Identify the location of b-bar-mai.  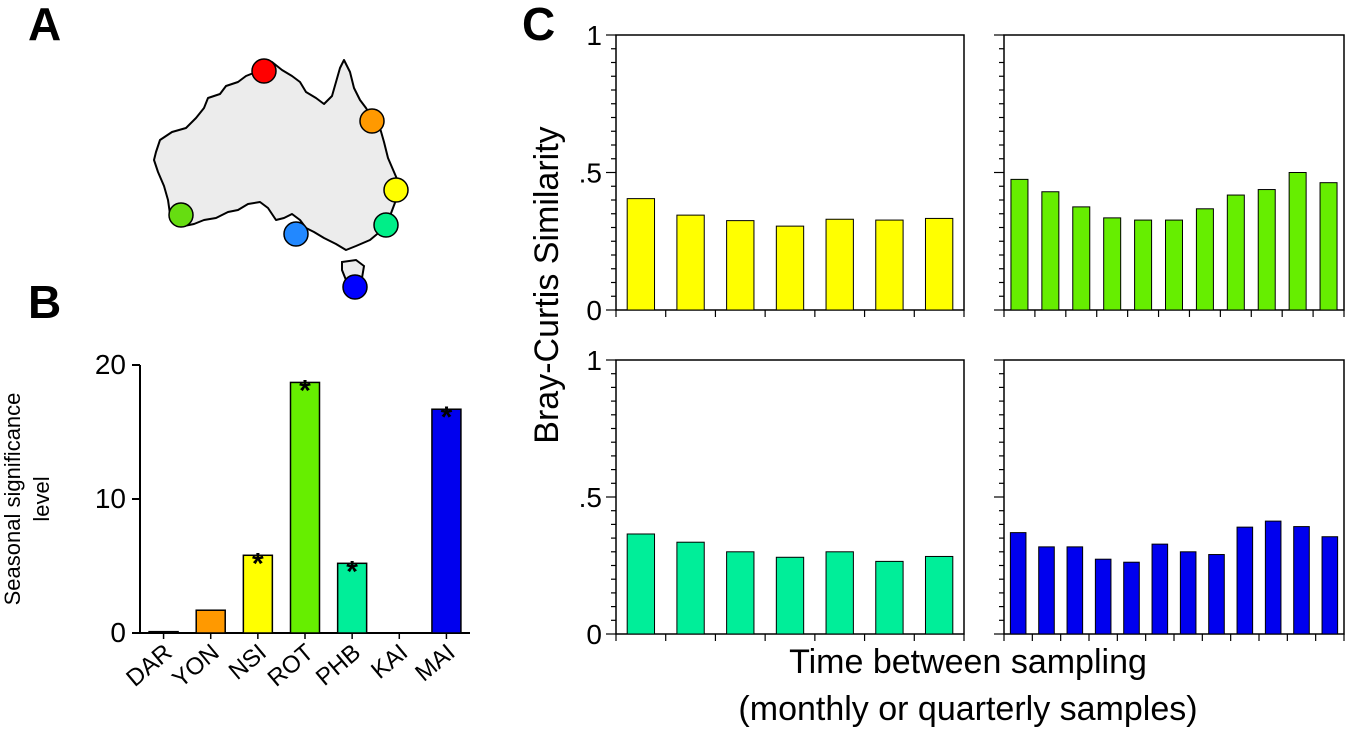
(446, 521).